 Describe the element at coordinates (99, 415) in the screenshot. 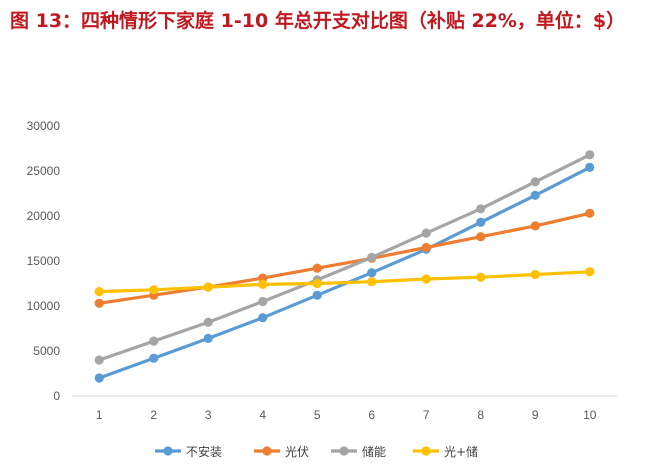

I see `x-tick-label: 1` at that location.